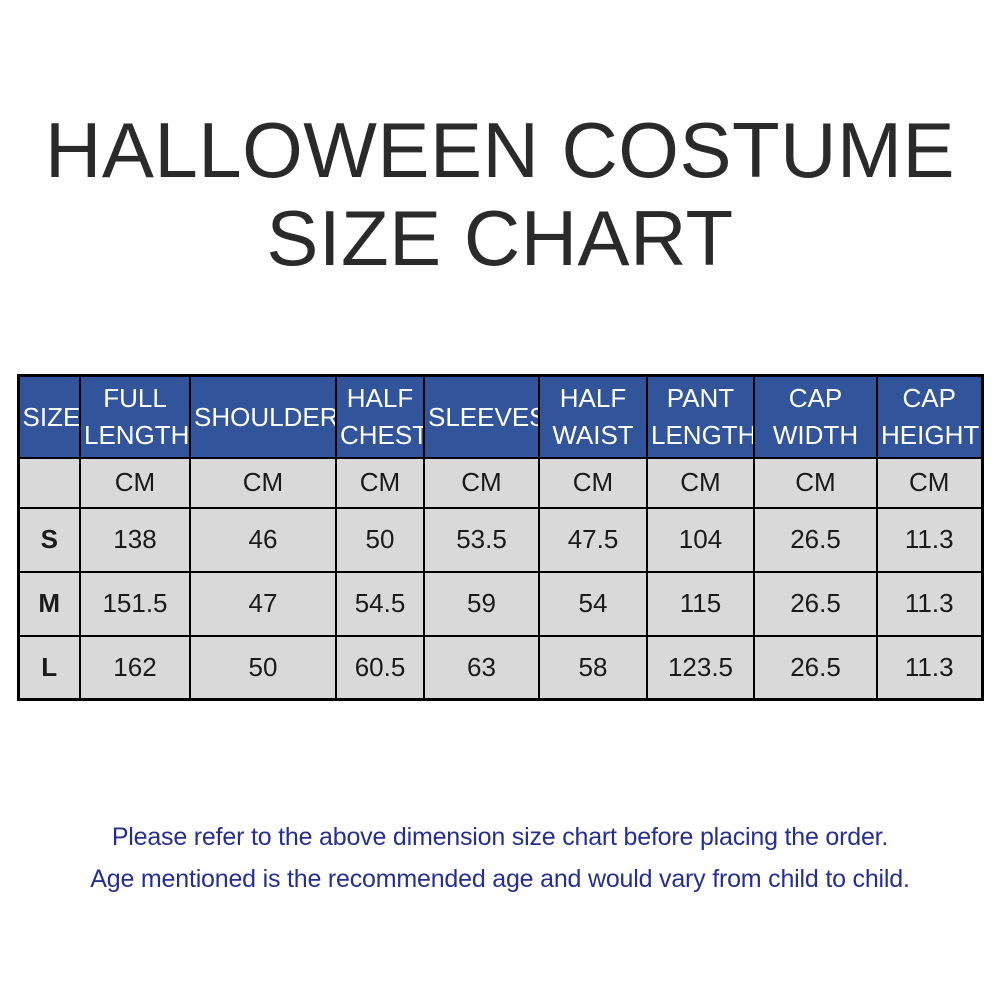  I want to click on table-row-size-l: L 162 50 60.5 63 58 123.5 26.5 11.3, so click(500, 667).